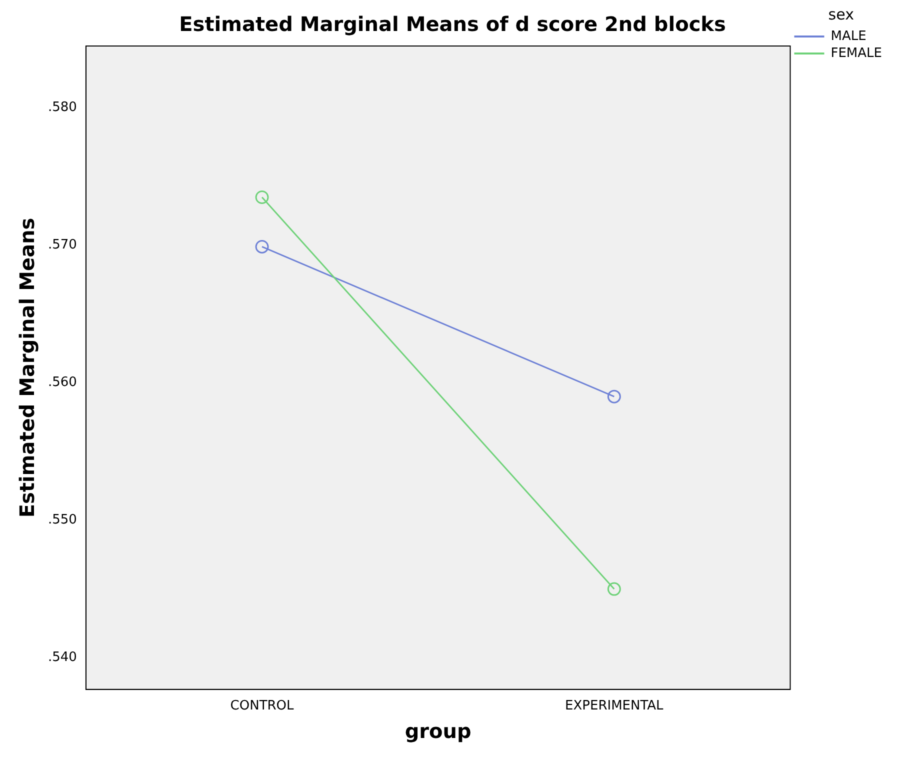 The height and width of the screenshot is (762, 905). I want to click on legend-title: sex, so click(841, 14).